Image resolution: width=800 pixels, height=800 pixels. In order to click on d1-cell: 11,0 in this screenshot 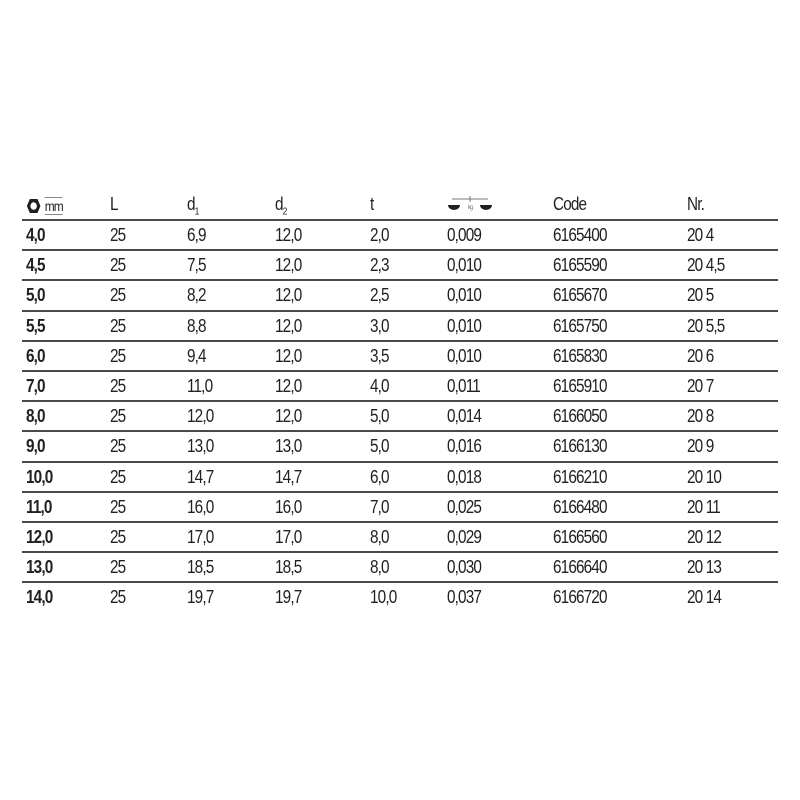, I will do `click(200, 385)`.